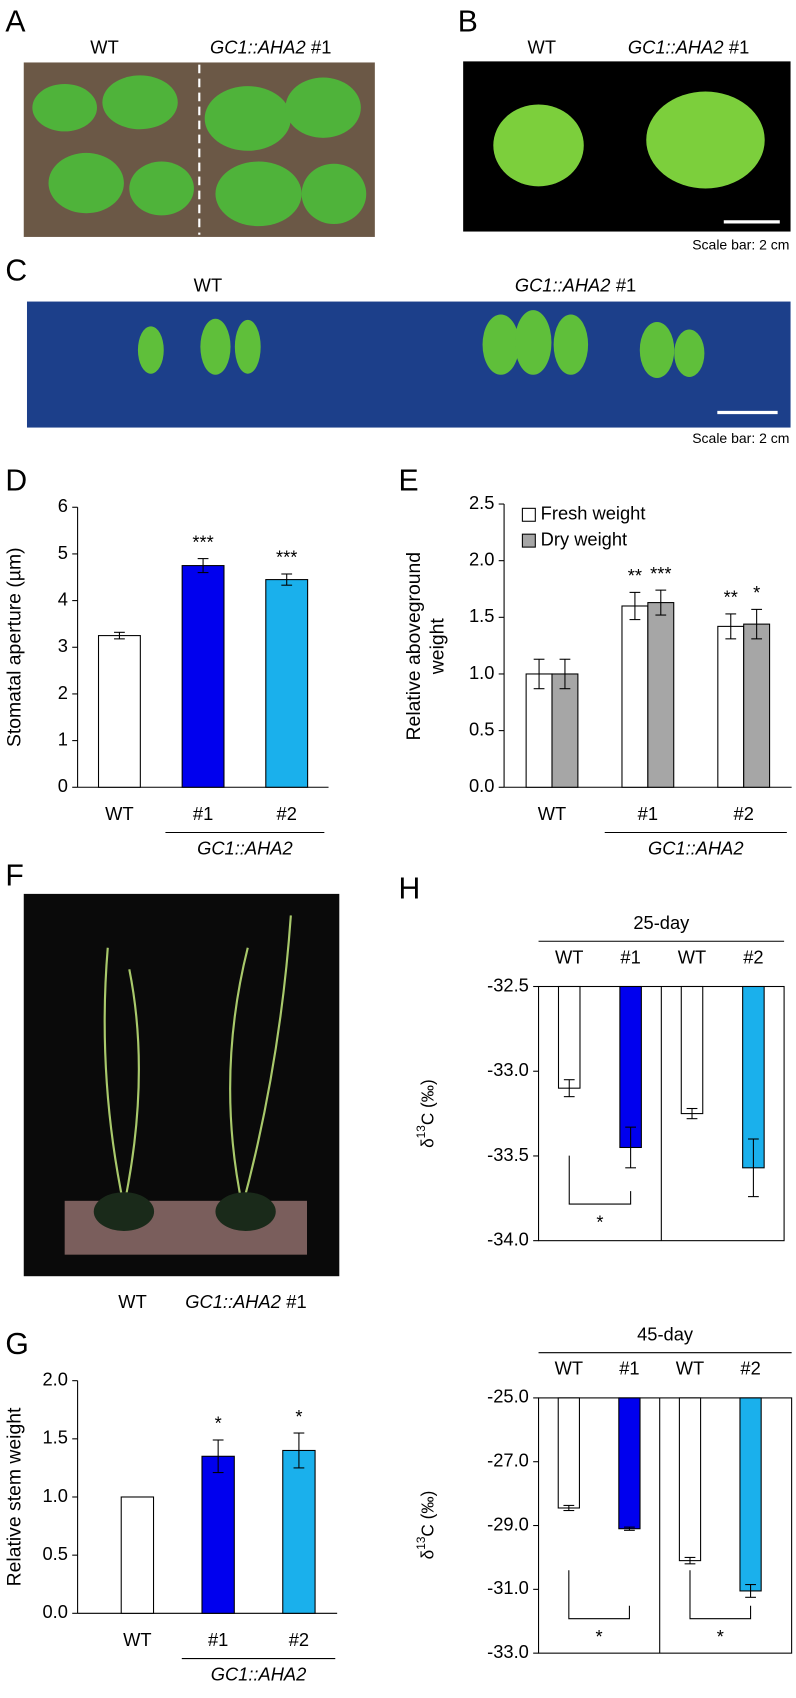  I want to click on y-tick-label: -33.0, so click(508, 1069).